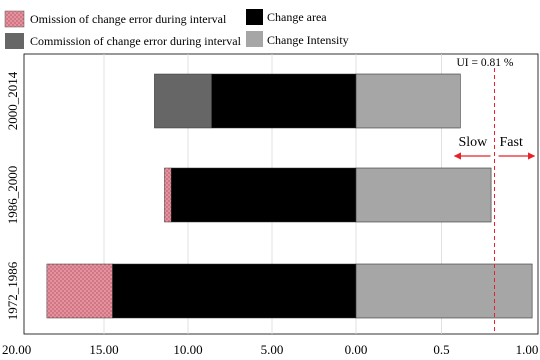 This screenshot has width=540, height=360. Describe the element at coordinates (494, 195) in the screenshot. I see `uniform-intensity: UI = 0.81 % Slow Fast` at that location.